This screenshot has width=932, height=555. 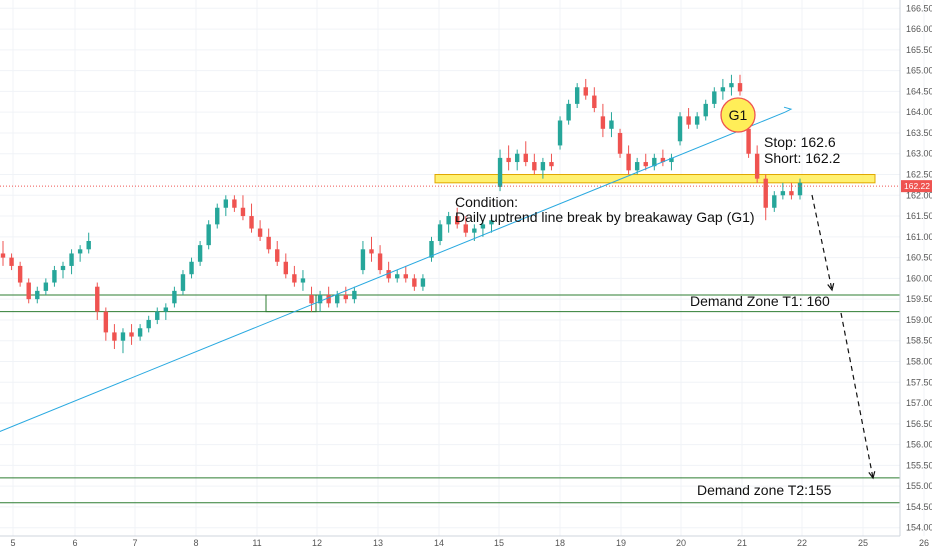 I want to click on x-tick-label: 18, so click(x=560, y=543).